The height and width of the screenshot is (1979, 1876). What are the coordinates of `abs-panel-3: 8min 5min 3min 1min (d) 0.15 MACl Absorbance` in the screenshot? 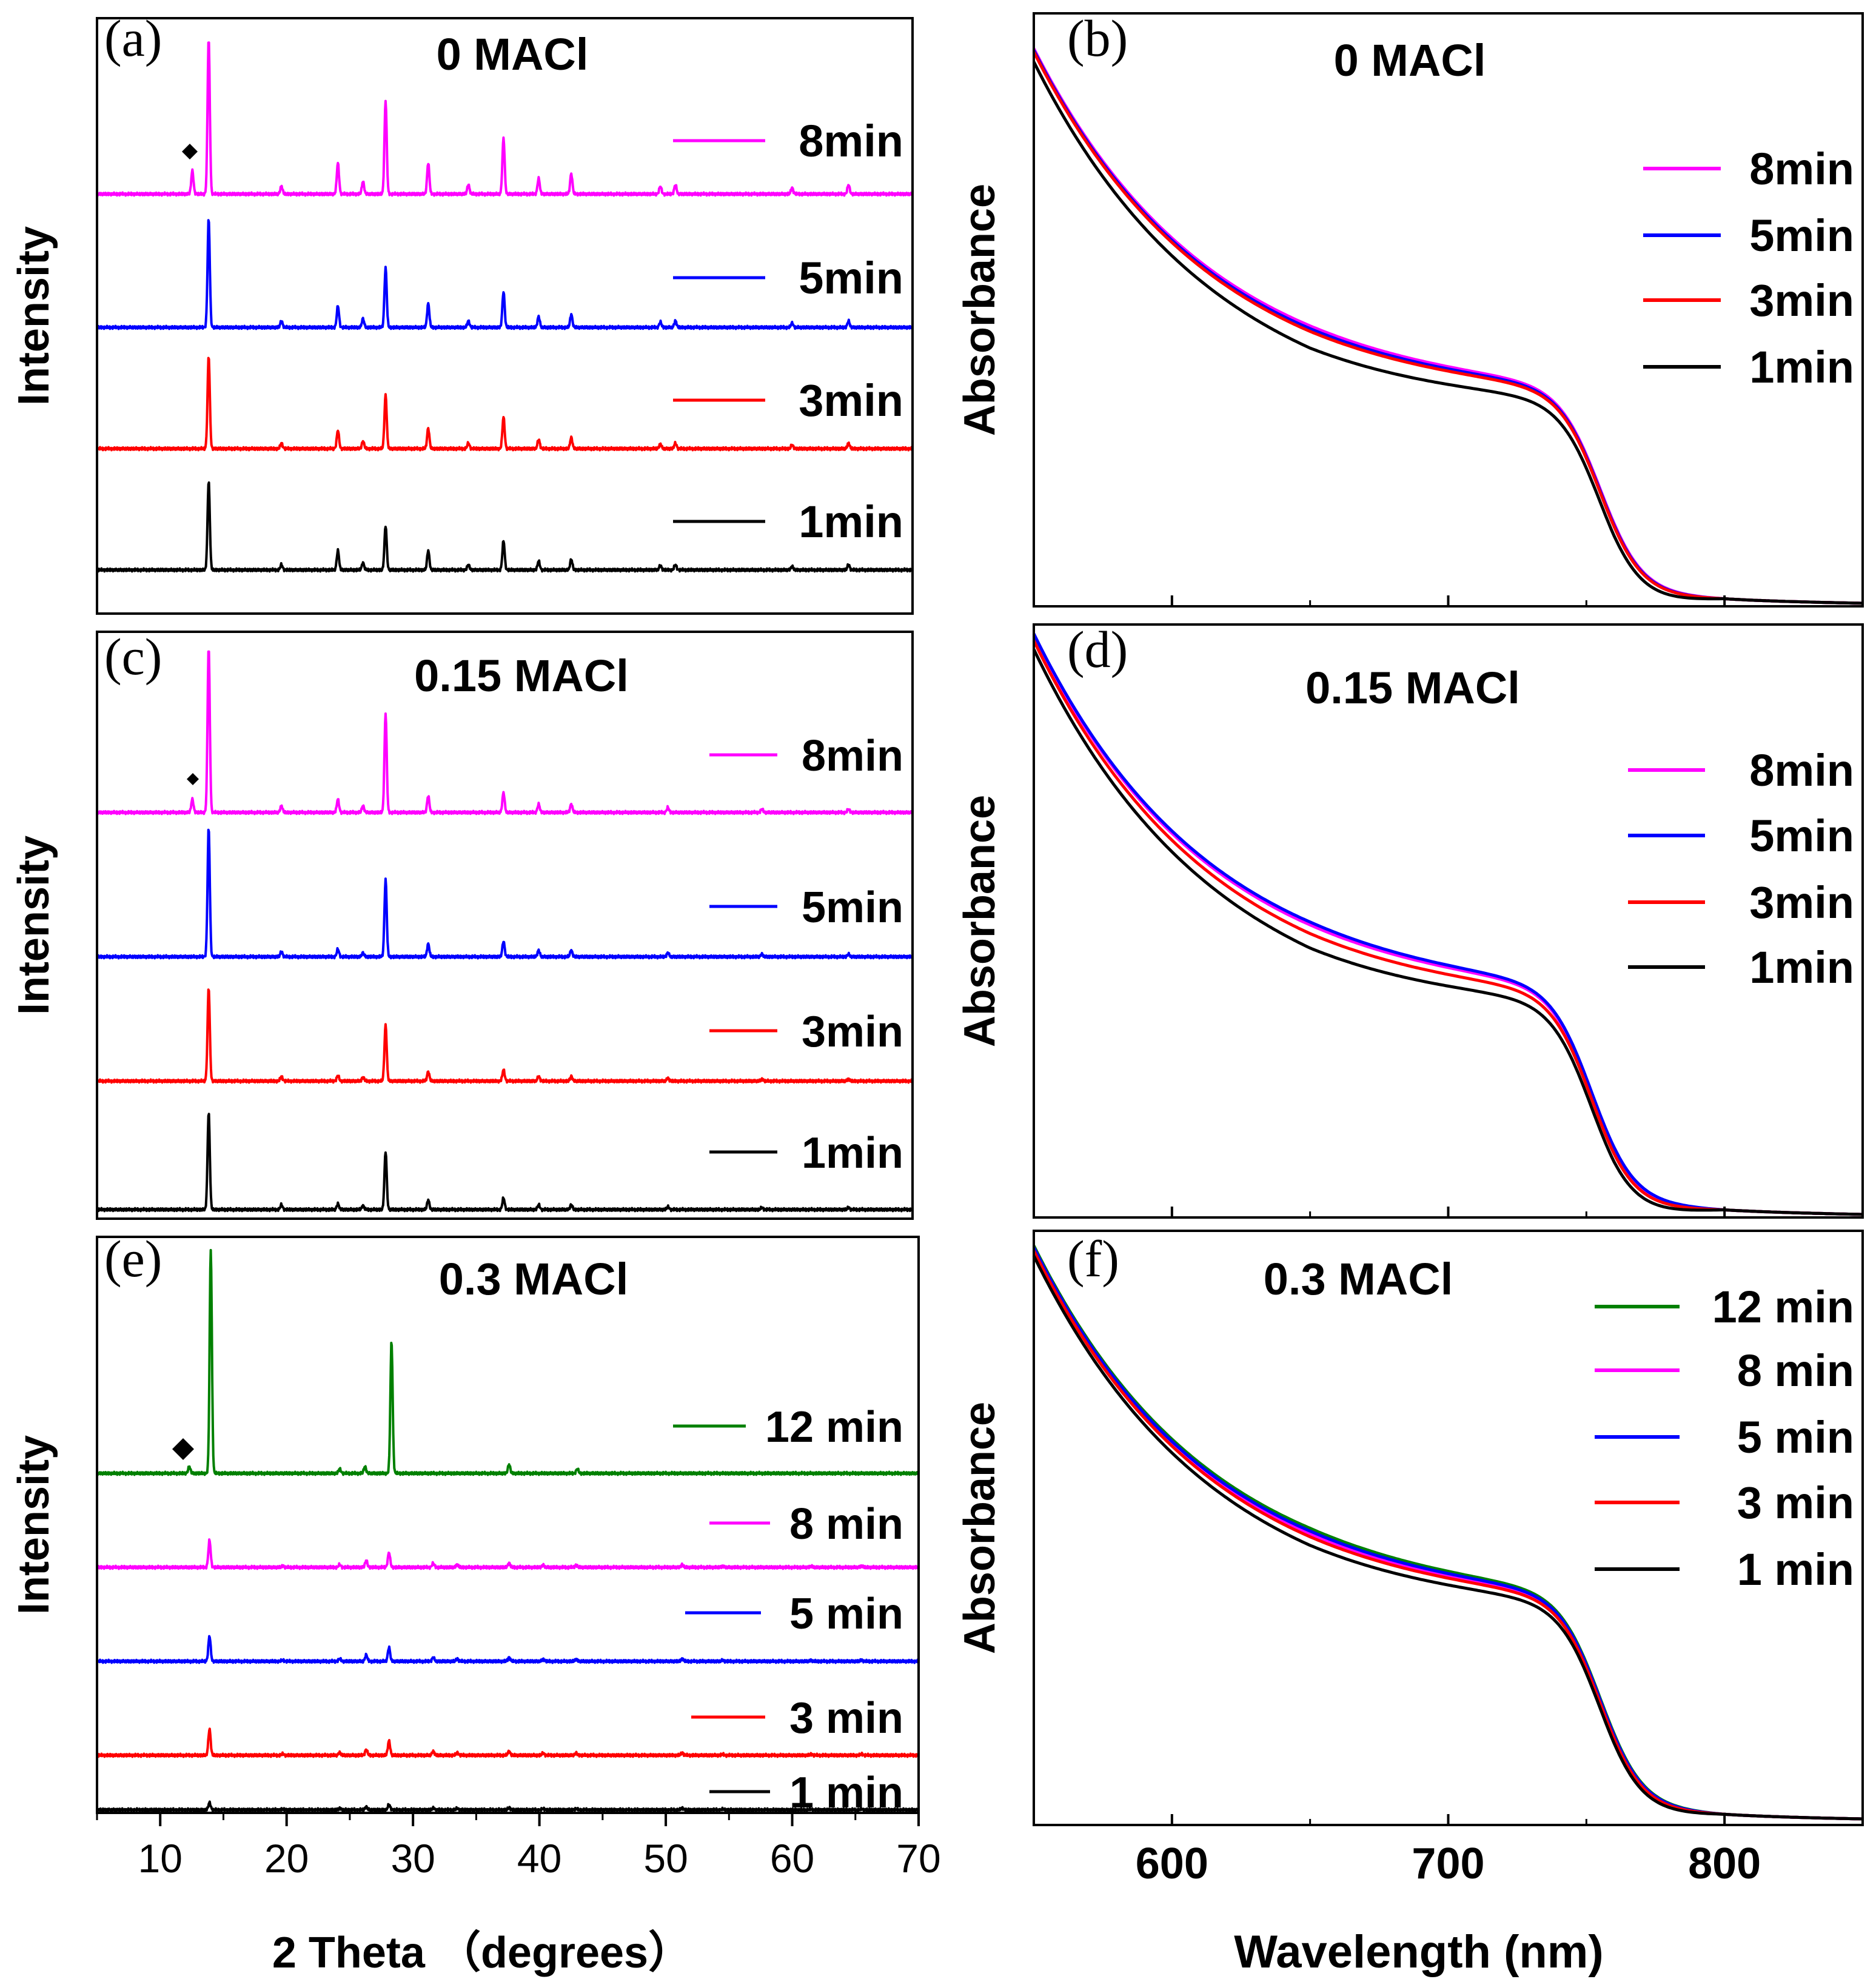 It's located at (1409, 918).